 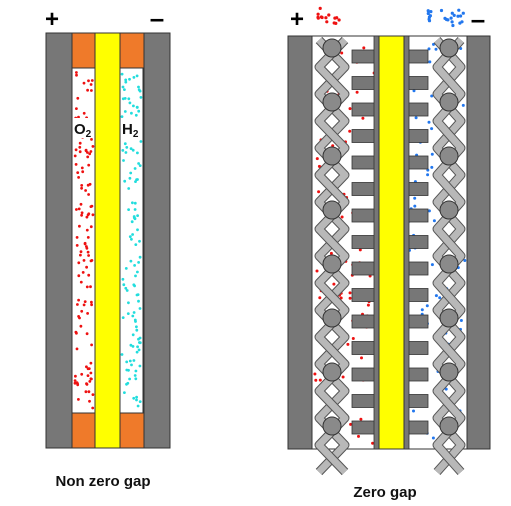 What do you see at coordinates (300, 242) in the screenshot?
I see `anode-plate` at bounding box center [300, 242].